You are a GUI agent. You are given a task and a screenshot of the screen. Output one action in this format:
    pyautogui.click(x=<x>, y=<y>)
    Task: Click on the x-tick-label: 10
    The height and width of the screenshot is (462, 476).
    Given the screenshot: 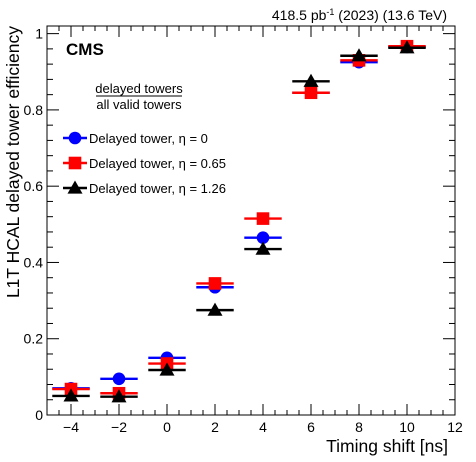 What is the action you would take?
    pyautogui.click(x=407, y=427)
    